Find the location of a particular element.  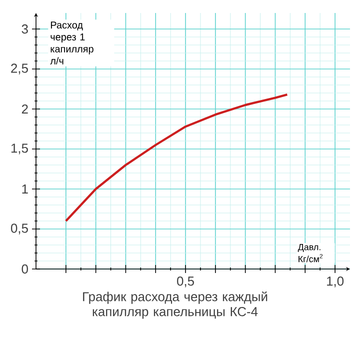

y-tick-label: 3 is located at coordinates (25, 29).